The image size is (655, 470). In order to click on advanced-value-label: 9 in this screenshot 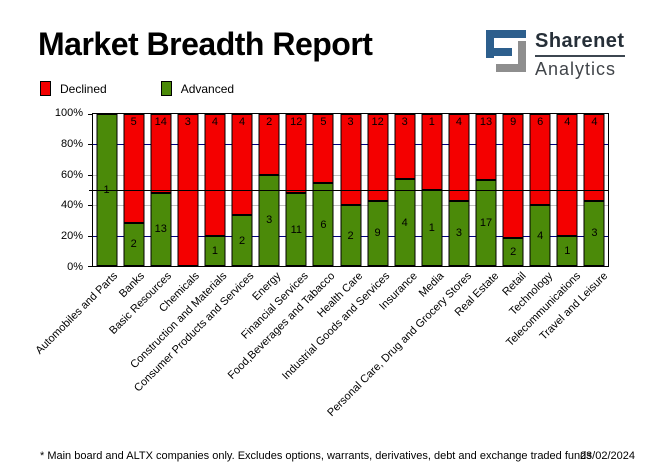, I will do `click(377, 233)`.